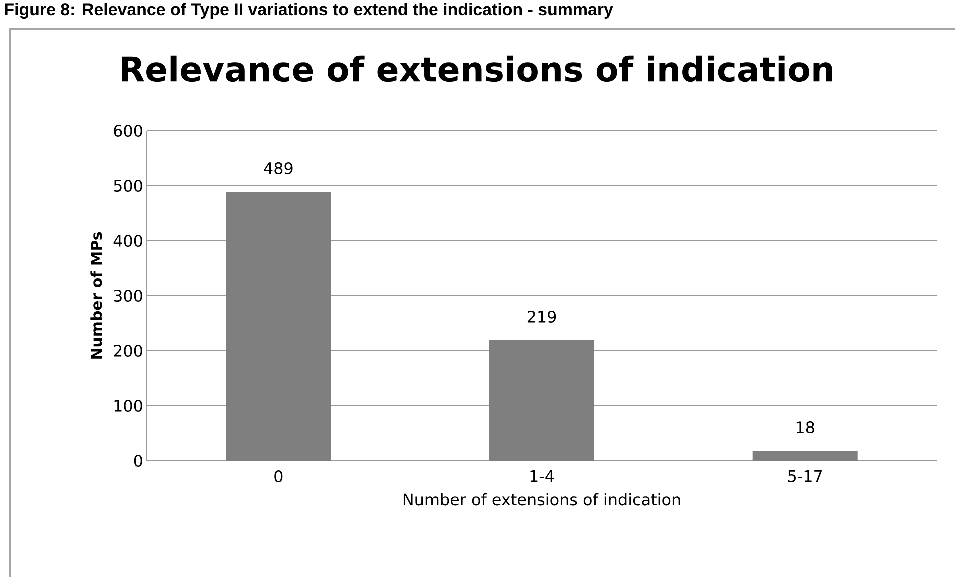 This screenshot has width=955, height=577. Describe the element at coordinates (278, 476) in the screenshot. I see `x-tick-label: 0` at that location.